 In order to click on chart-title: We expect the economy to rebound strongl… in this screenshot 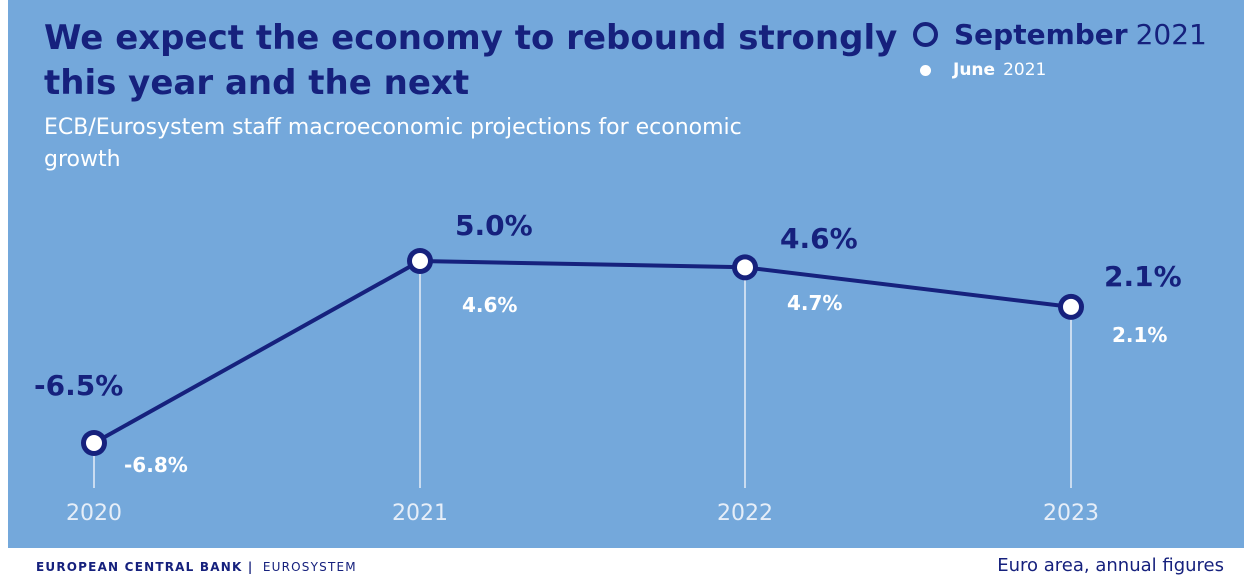, I will do `click(471, 60)`.